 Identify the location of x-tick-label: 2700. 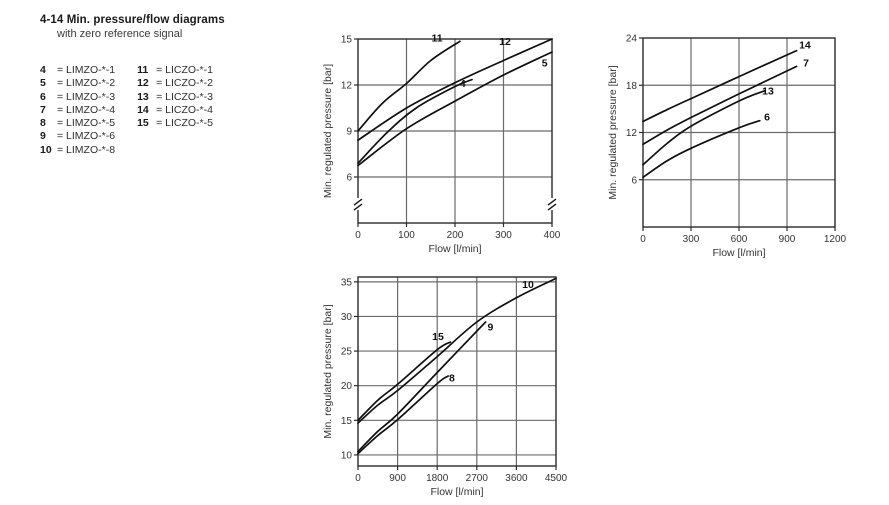
(477, 478).